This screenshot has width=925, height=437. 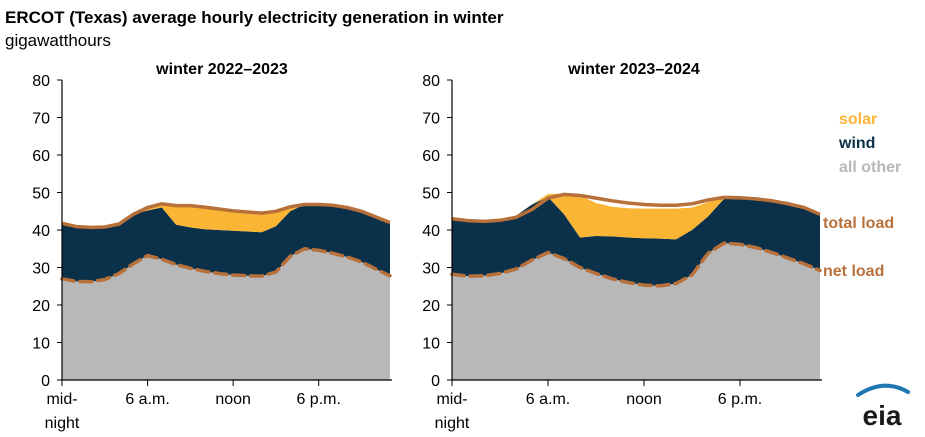 What do you see at coordinates (41, 81) in the screenshot?
I see `y-tick-label-80-2022-2023: 80` at bounding box center [41, 81].